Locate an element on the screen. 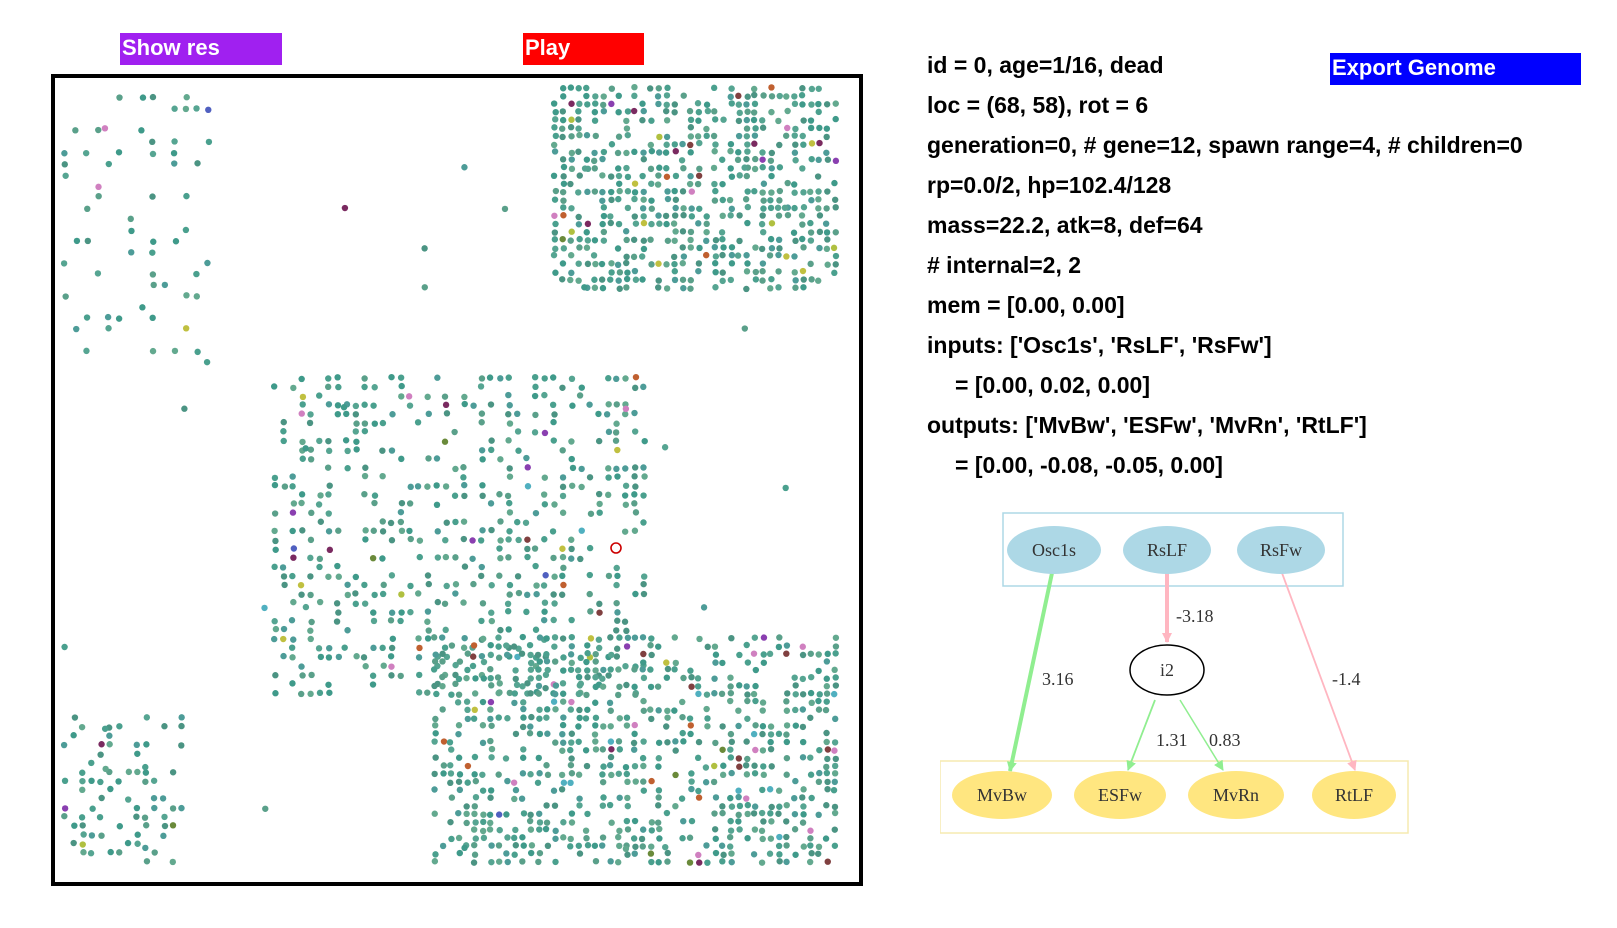 This screenshot has width=1617, height=928. show-res-button: Show res is located at coordinates (201, 49).